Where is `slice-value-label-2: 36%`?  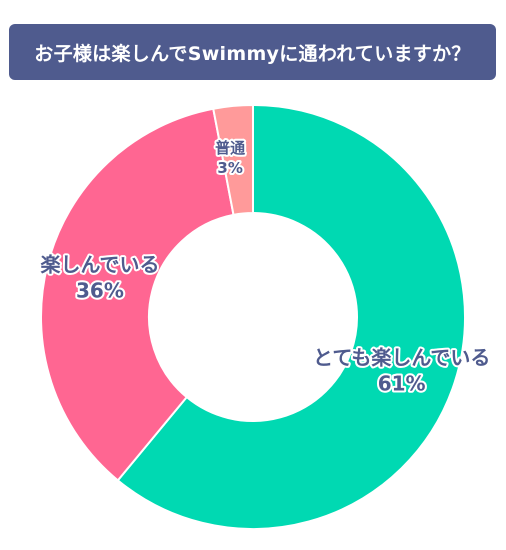
slice-value-label-2: 36% is located at coordinates (100, 291).